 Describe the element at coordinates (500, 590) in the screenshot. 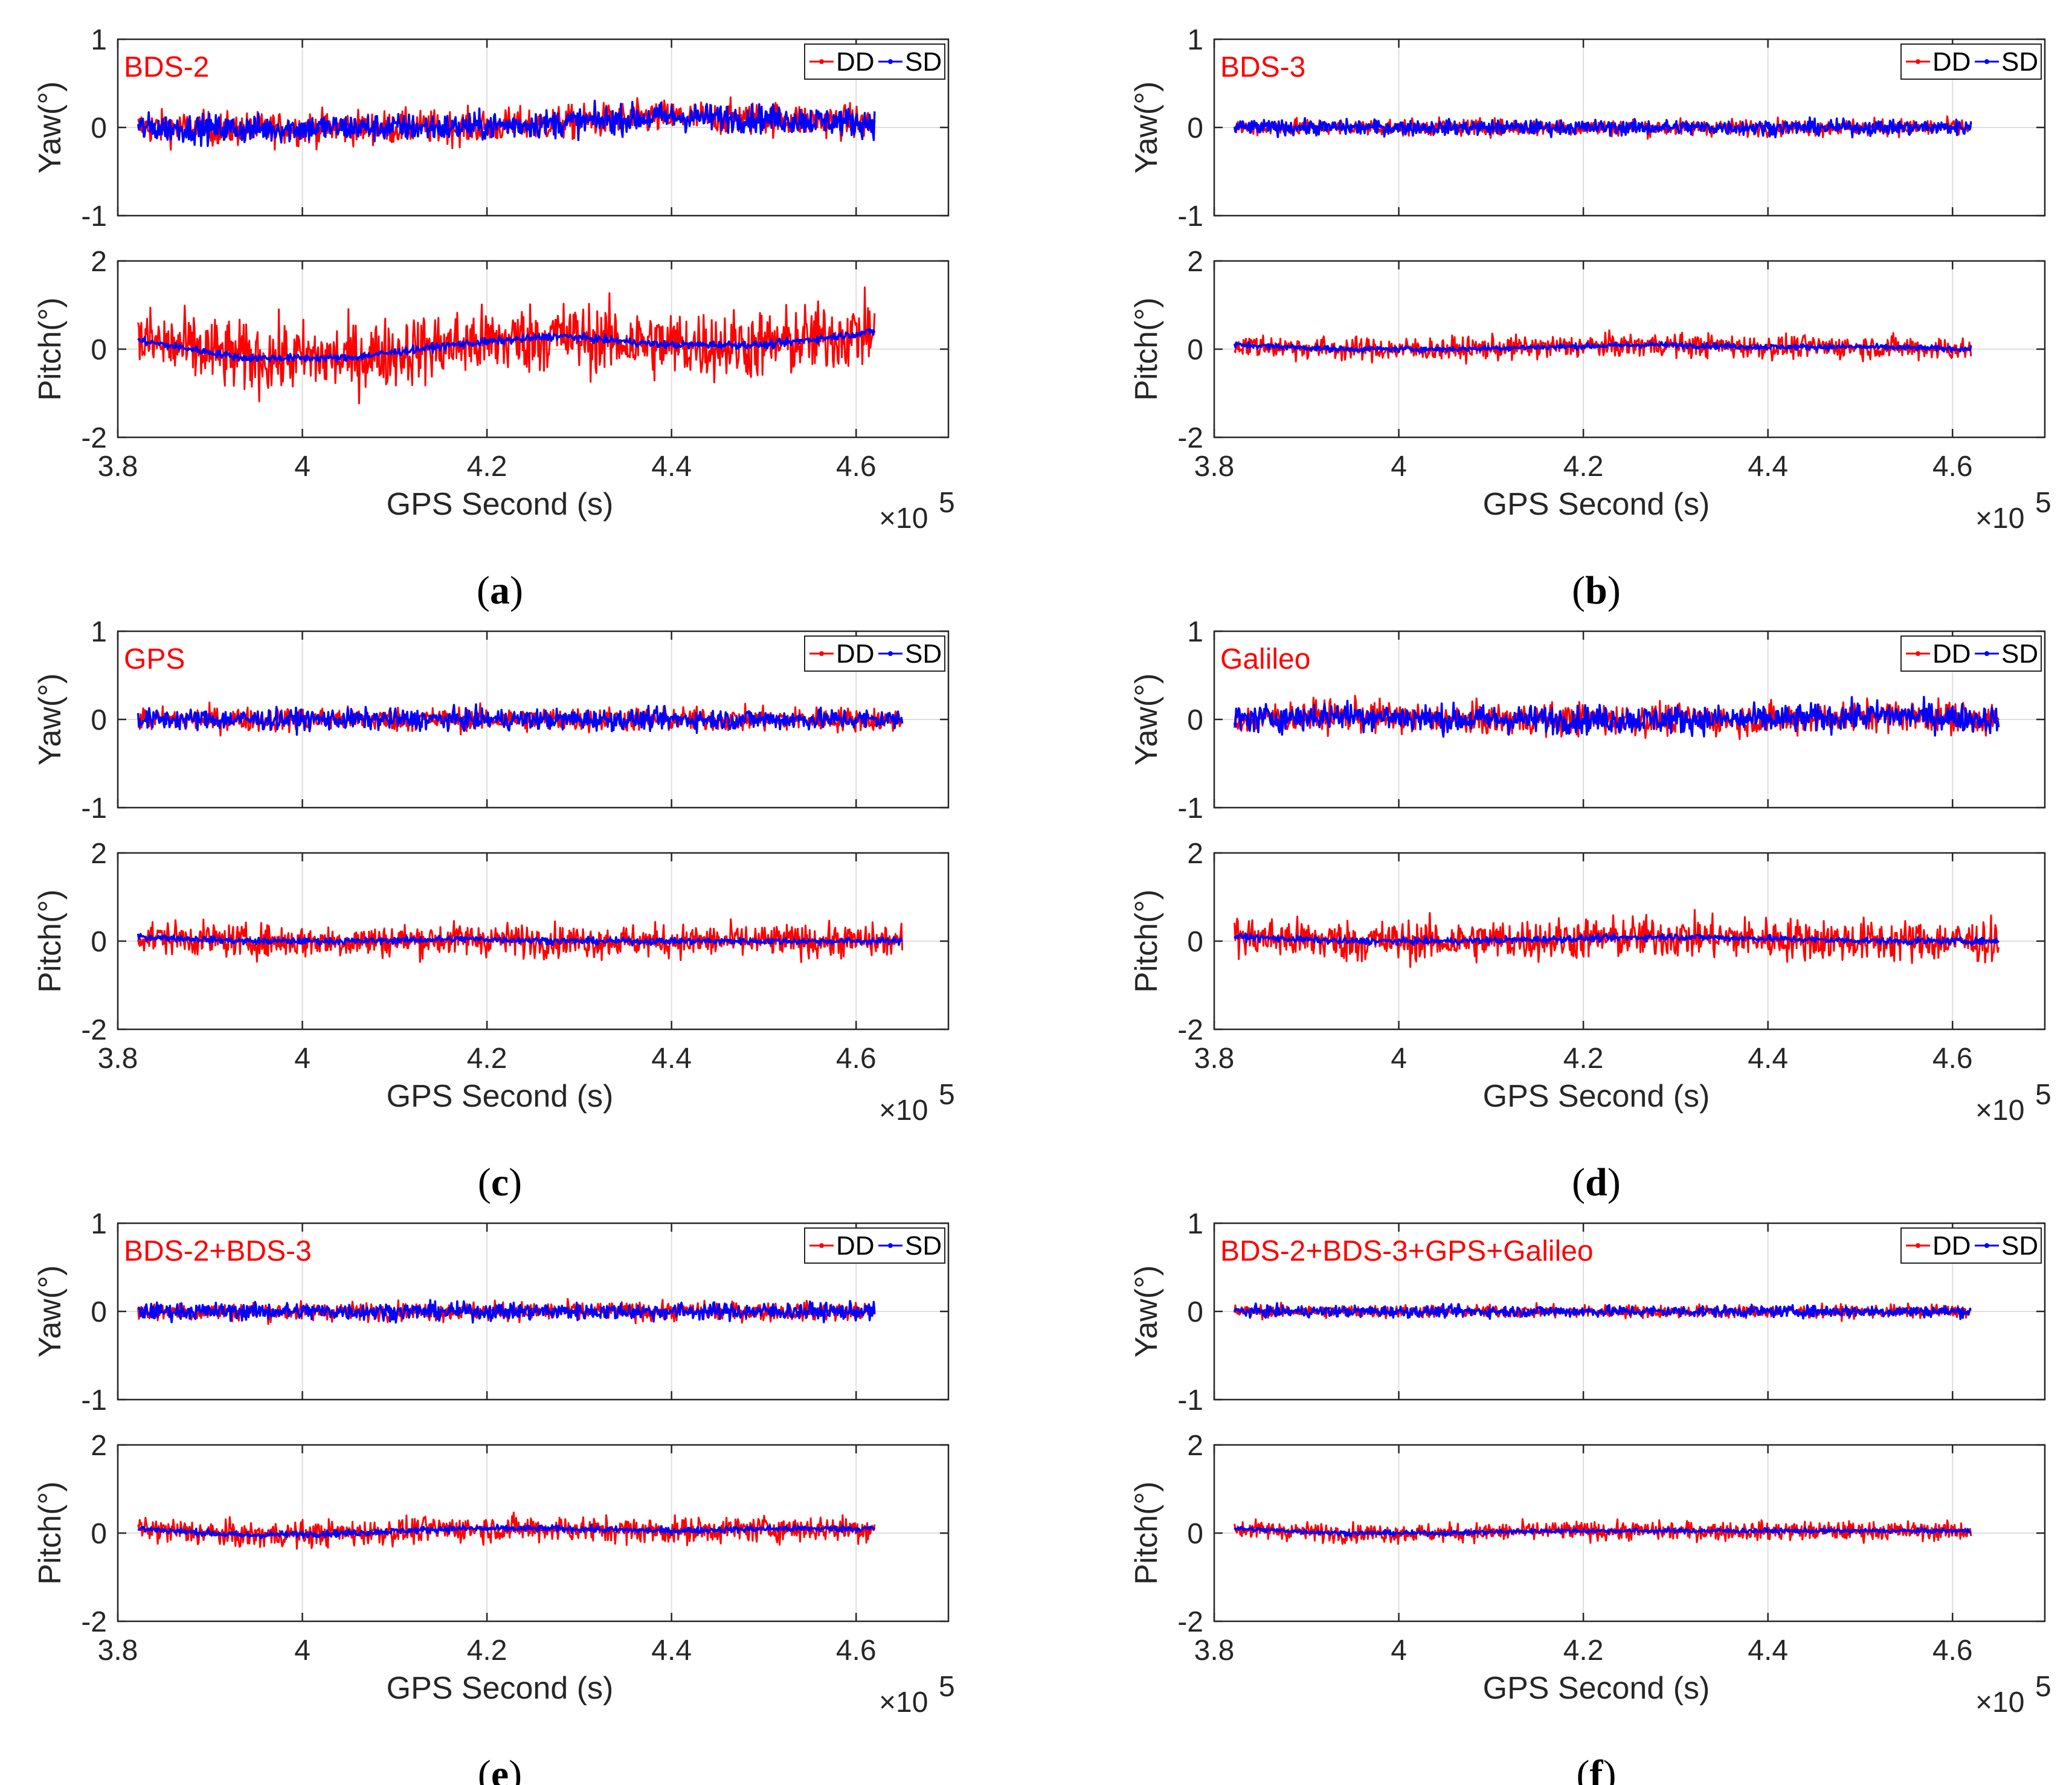

I see `caption-letter: a` at that location.